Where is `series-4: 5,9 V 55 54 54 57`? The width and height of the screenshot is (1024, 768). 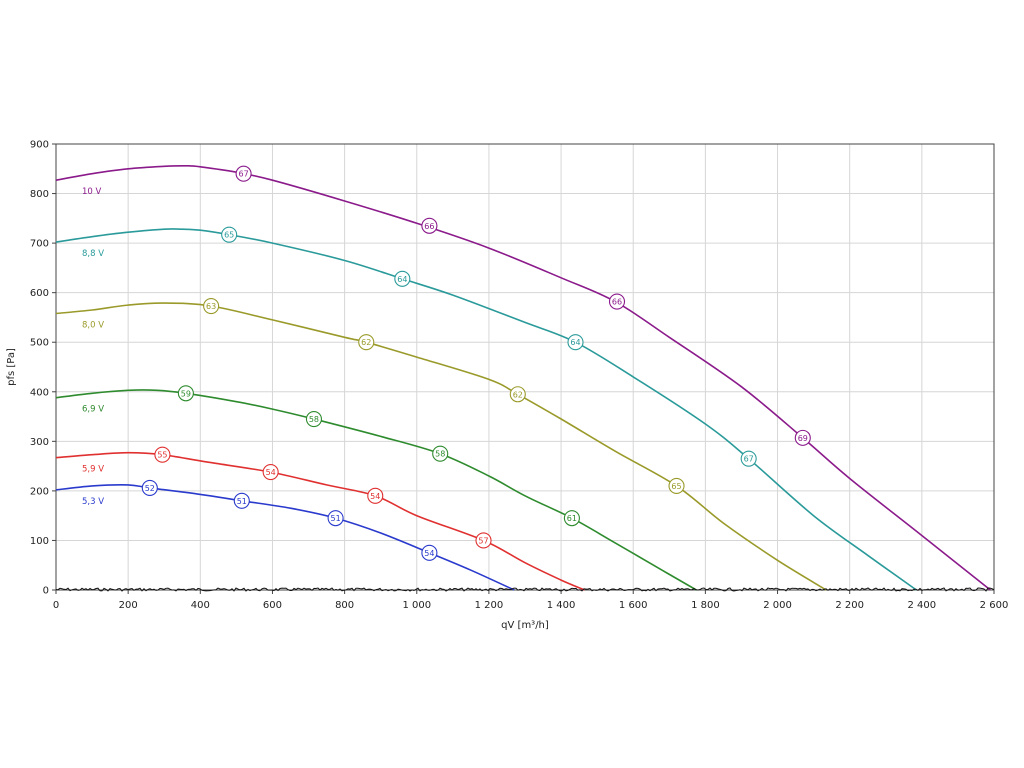 series-4: 5,9 V 55 54 54 57 is located at coordinates (320, 518).